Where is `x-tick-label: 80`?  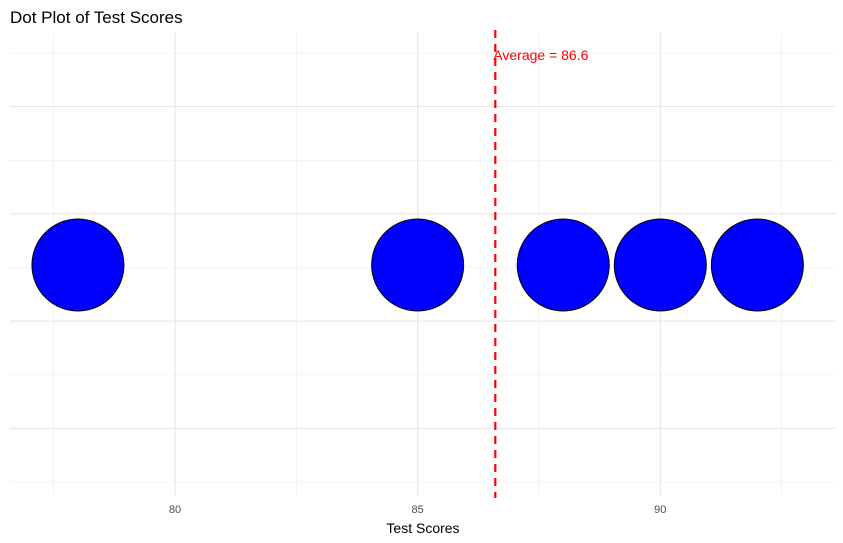 x-tick-label: 80 is located at coordinates (175, 510).